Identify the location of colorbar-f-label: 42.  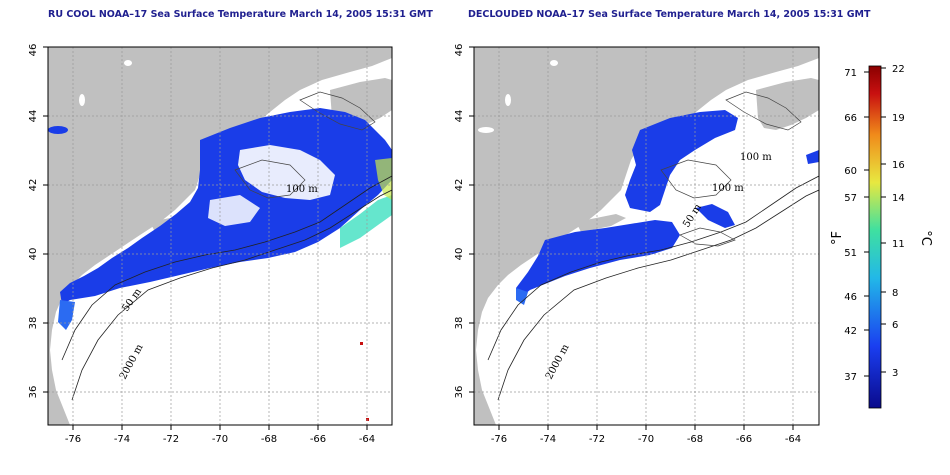
(850, 331).